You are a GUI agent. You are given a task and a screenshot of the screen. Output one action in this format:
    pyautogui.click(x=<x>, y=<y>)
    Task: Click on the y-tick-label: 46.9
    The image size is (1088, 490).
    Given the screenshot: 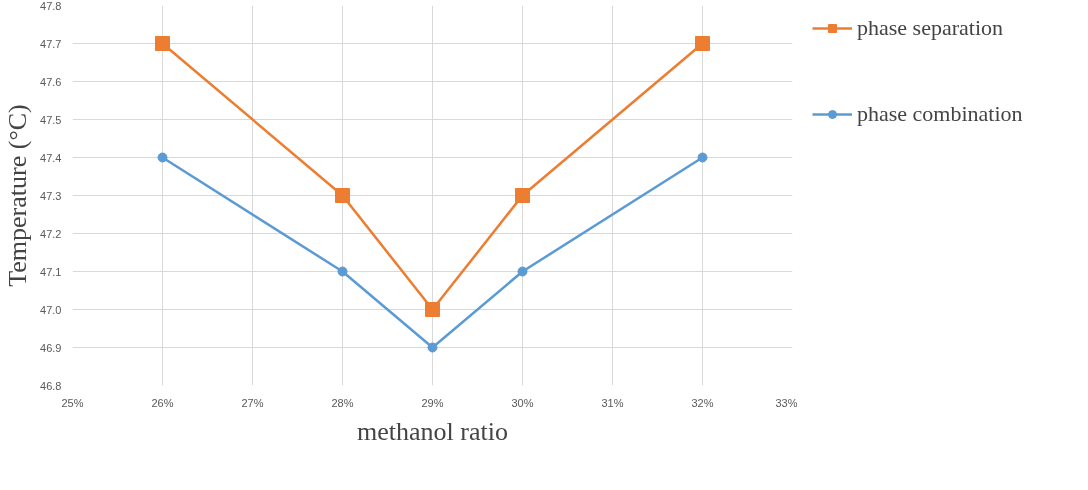 What is the action you would take?
    pyautogui.click(x=51, y=347)
    